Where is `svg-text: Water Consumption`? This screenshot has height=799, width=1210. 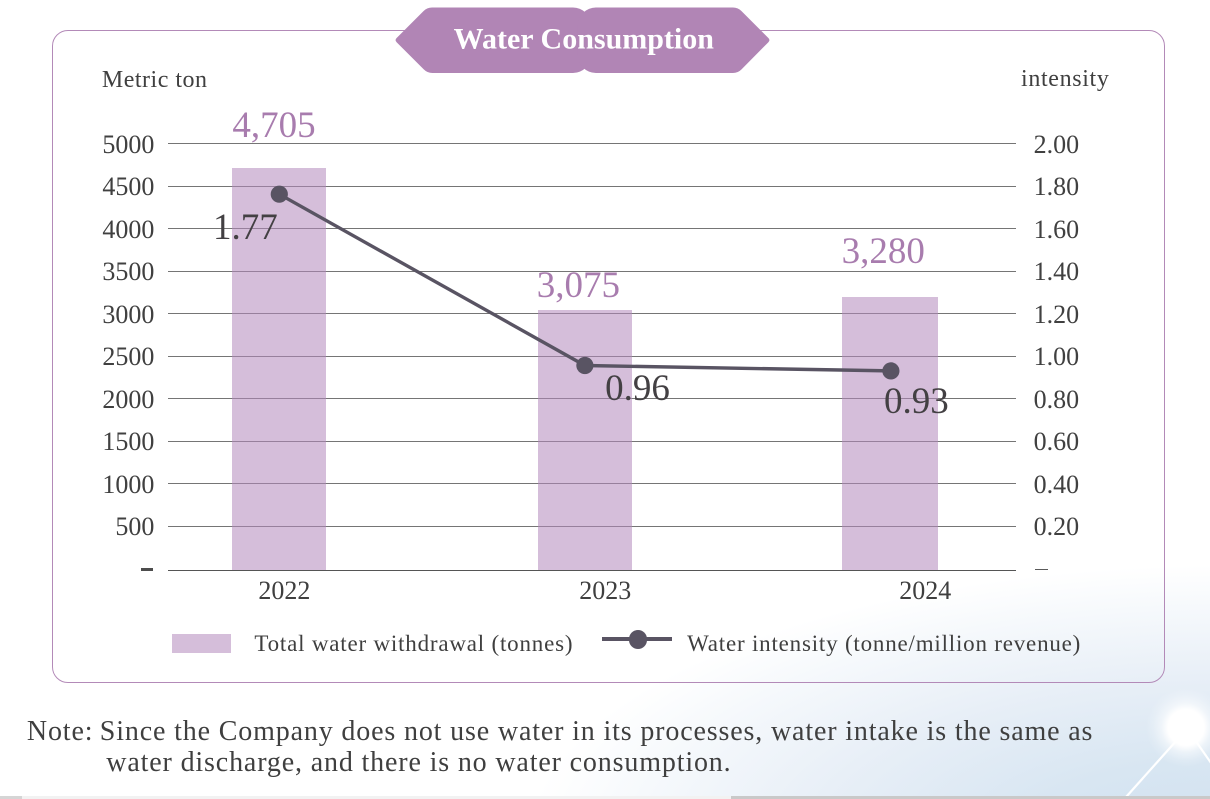 svg-text: Water Consumption is located at coordinates (584, 39).